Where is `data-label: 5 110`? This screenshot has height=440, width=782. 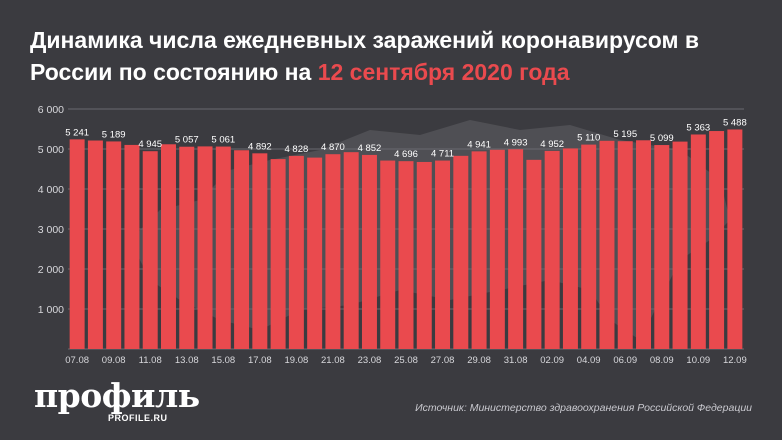 data-label: 5 110 is located at coordinates (588, 138).